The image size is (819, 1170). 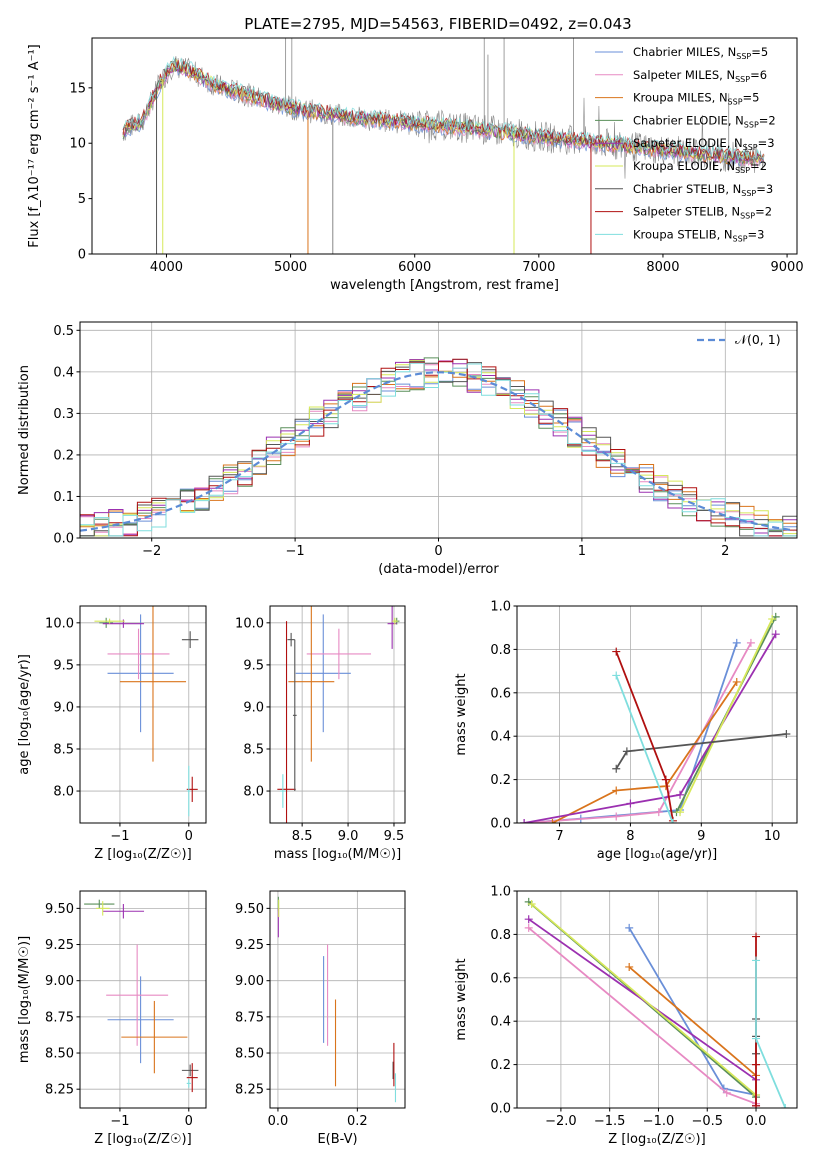 I want to click on spectrum-xlabel: wavelength [Angstrom, rest frame], so click(x=444, y=285).